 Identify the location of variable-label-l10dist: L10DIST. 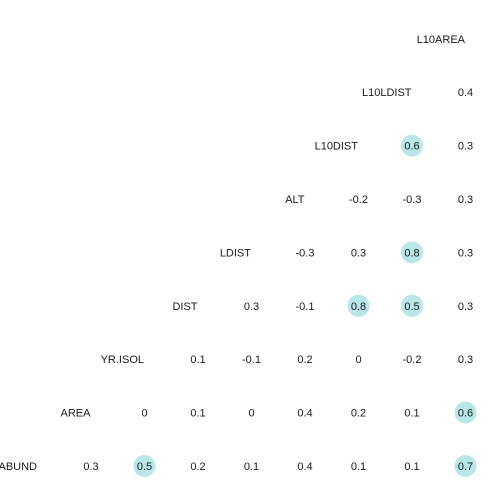
(337, 147).